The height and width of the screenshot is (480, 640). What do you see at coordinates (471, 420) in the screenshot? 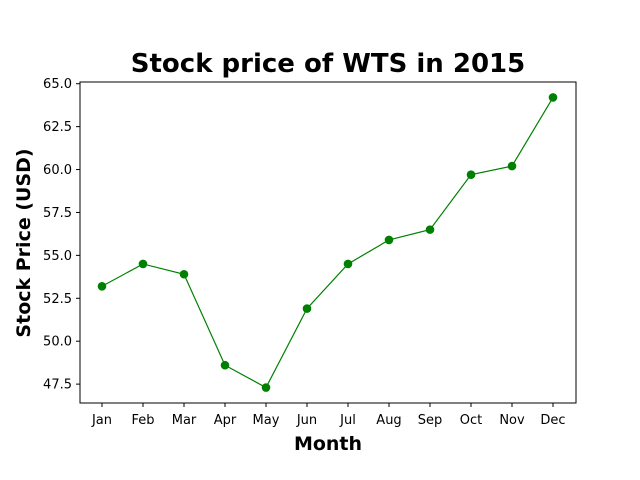
I see `x-tick-label: Oct` at bounding box center [471, 420].